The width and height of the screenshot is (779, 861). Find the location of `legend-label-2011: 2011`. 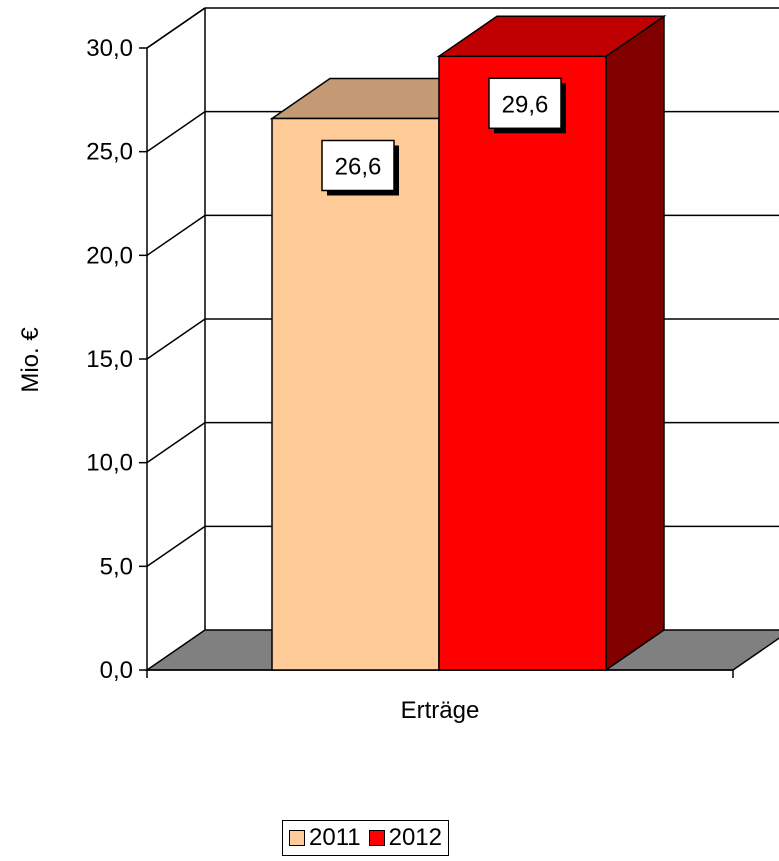

legend-label-2011: 2011 is located at coordinates (335, 837).